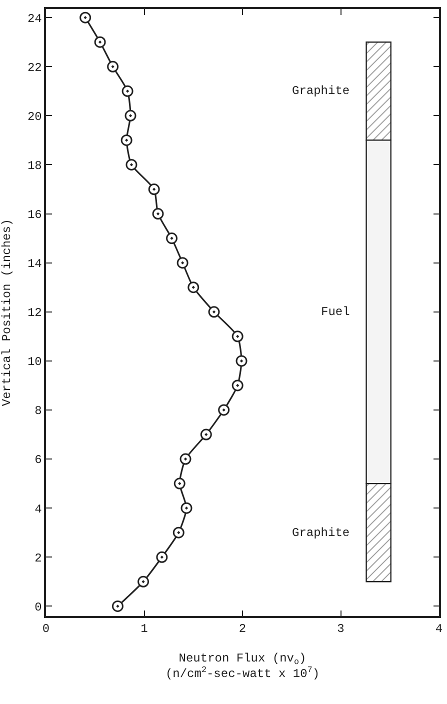 The width and height of the screenshot is (447, 704). I want to click on y-tick-label: 10, so click(34, 362).